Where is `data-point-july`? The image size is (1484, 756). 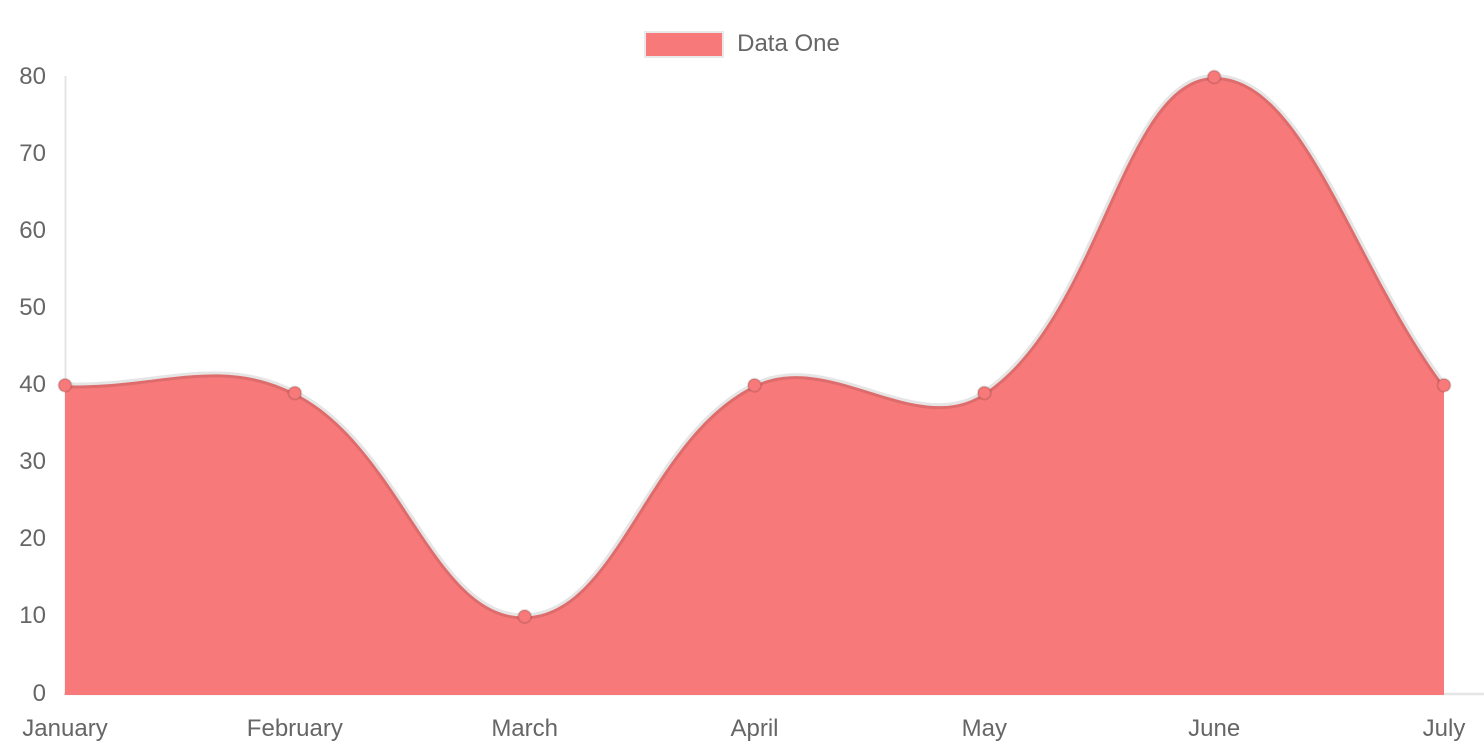 data-point-july is located at coordinates (1444, 385).